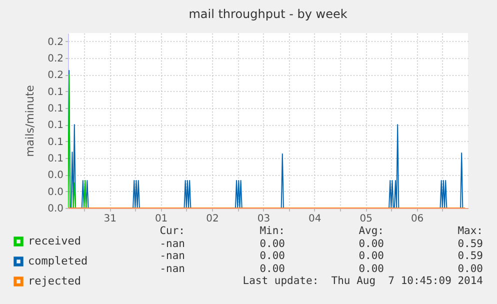 This screenshot has width=497, height=304. I want to click on x-tick-label: 06, so click(417, 219).